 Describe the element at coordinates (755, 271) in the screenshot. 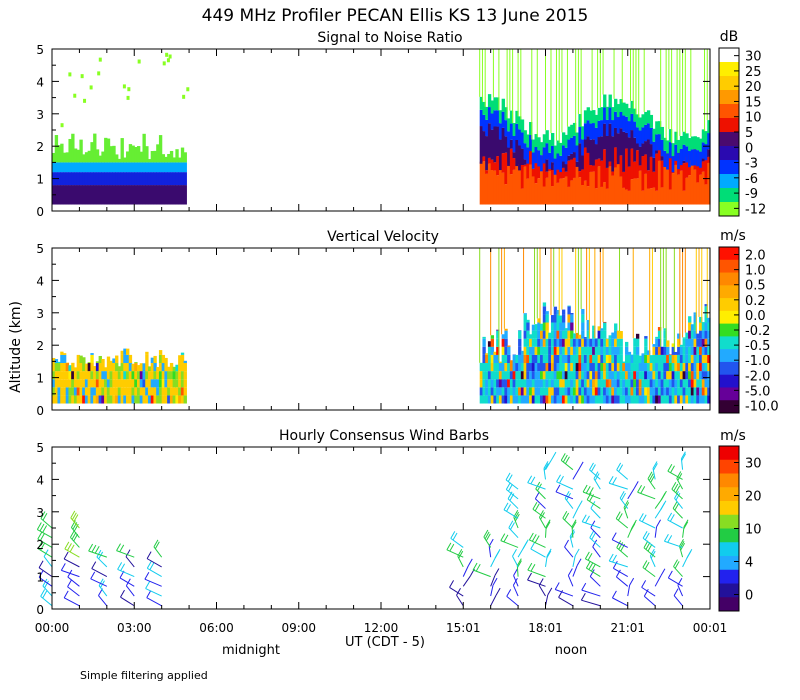

I see `colorbar-label: 1.0` at that location.